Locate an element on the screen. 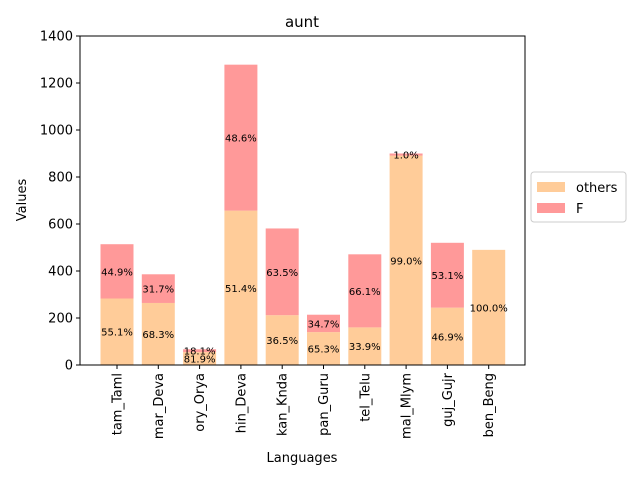  x-tick-label: mal_Mlym is located at coordinates (407, 406).